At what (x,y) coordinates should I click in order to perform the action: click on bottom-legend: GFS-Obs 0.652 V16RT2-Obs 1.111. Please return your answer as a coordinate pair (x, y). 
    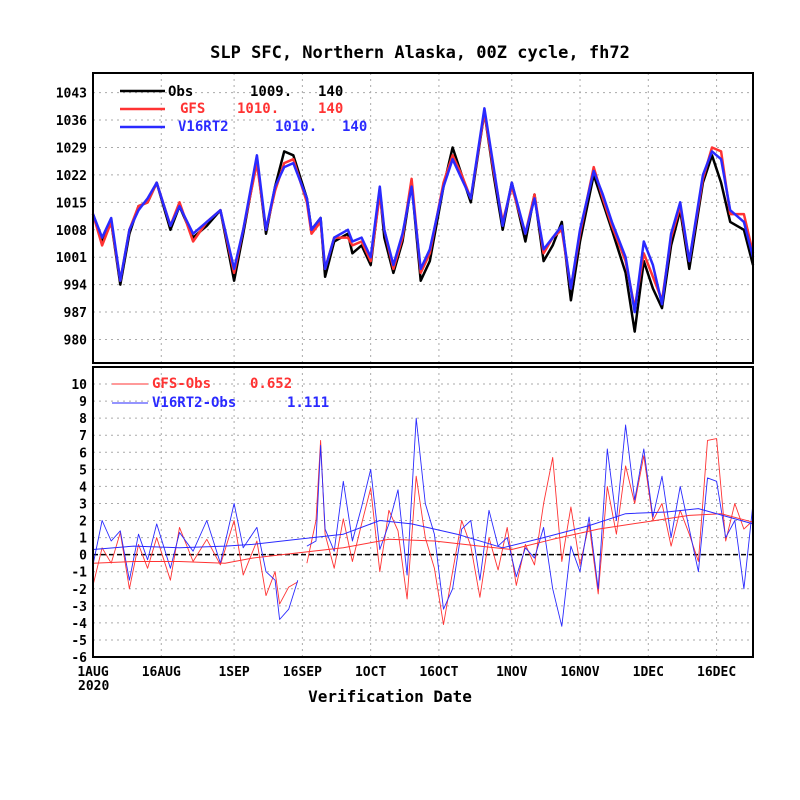
    Looking at the image, I should click on (220, 393).